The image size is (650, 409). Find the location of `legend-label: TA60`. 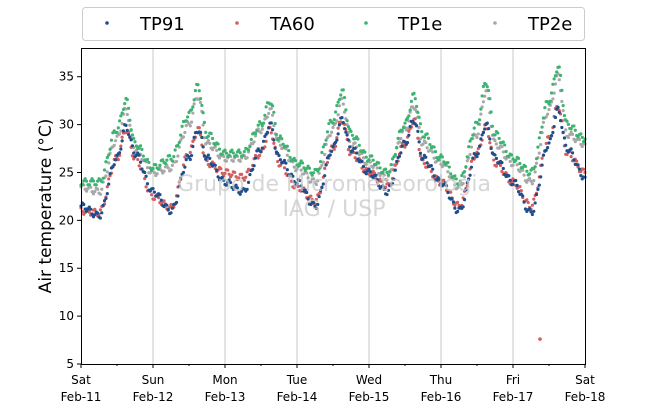

legend-label: TA60 is located at coordinates (292, 24).